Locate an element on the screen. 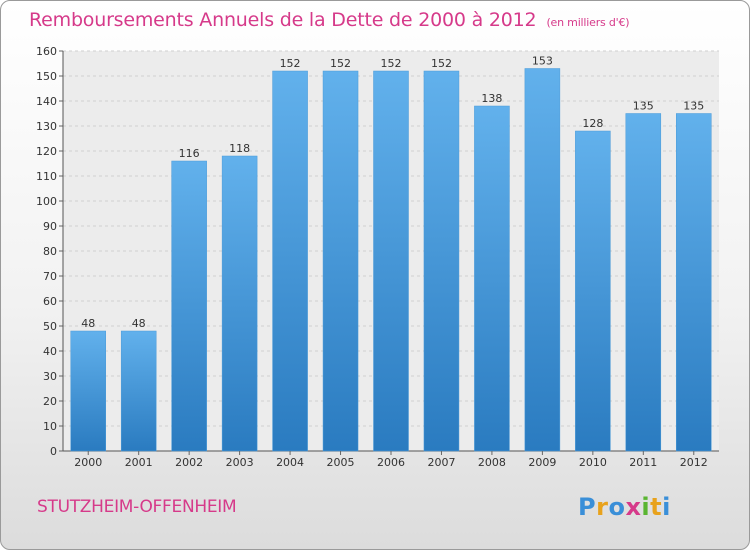 This screenshot has width=750, height=550. x-tick-label: 2008 is located at coordinates (492, 462).